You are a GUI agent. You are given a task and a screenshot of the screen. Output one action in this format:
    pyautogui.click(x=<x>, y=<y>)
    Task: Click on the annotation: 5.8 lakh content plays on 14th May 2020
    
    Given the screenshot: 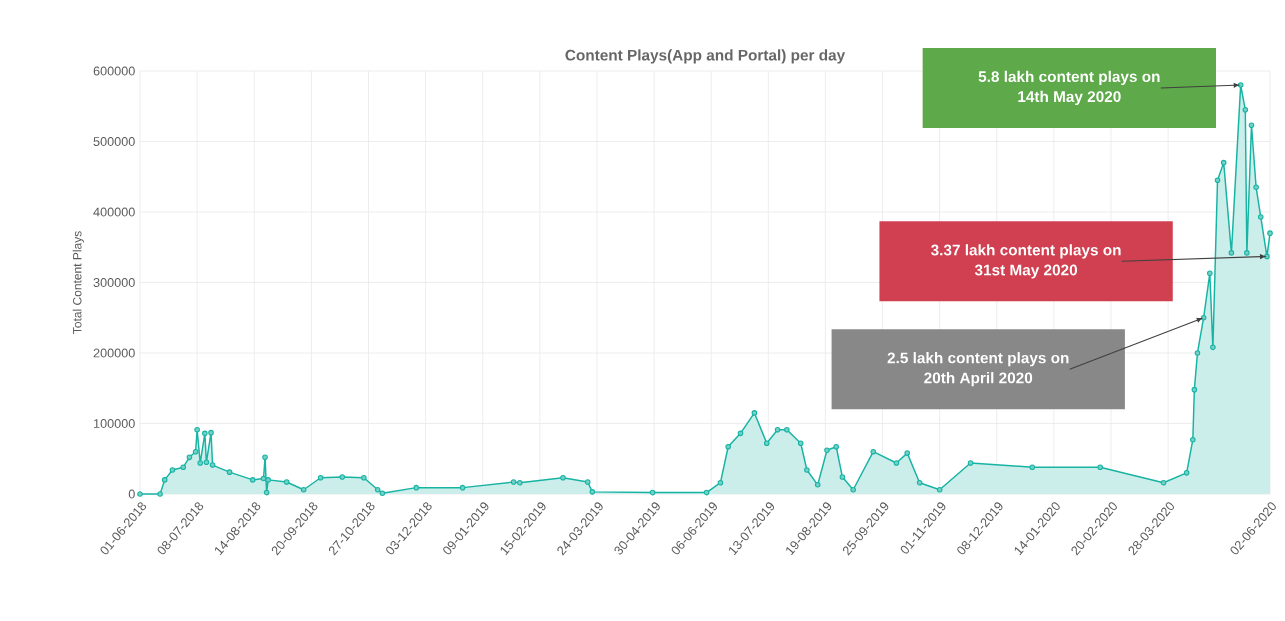 What is the action you would take?
    pyautogui.click(x=1069, y=88)
    